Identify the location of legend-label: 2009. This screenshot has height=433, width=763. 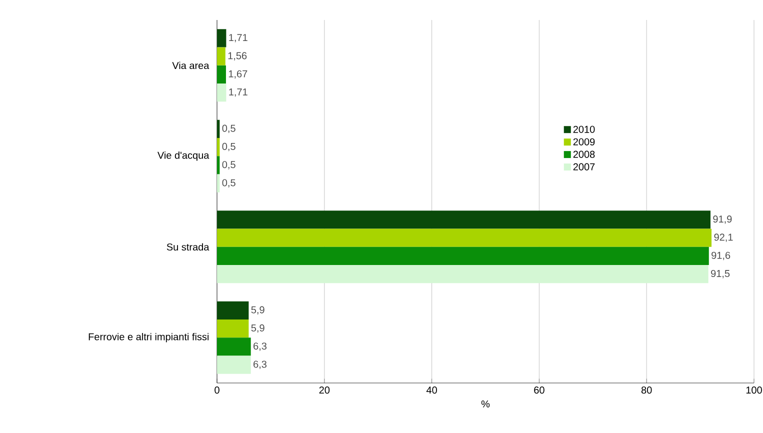
(584, 142).